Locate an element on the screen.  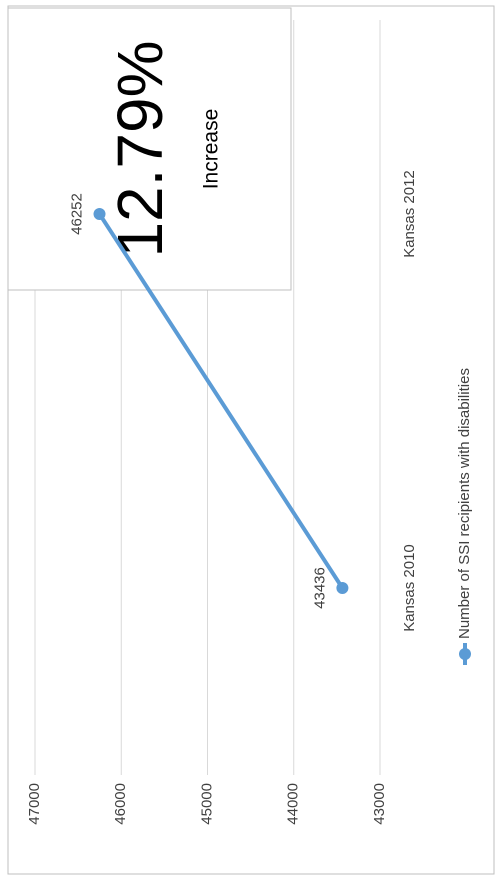
annotation-label: Increase is located at coordinates (211, 149).